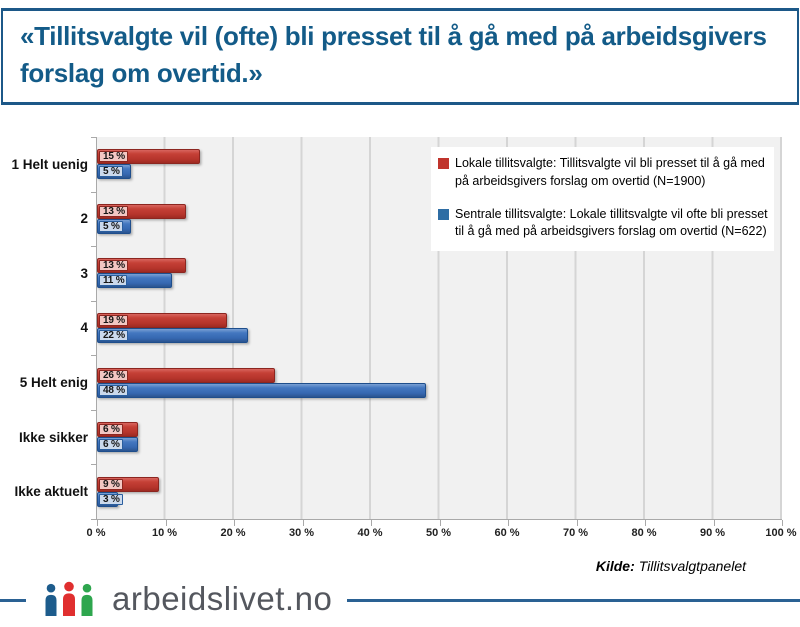 This screenshot has width=800, height=627. I want to click on people-icon, so click(69, 598).